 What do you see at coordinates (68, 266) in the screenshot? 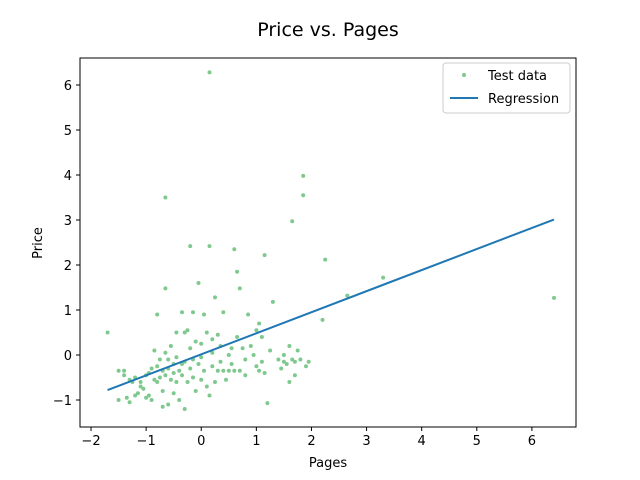
I see `y-tick-label: 2` at bounding box center [68, 266].